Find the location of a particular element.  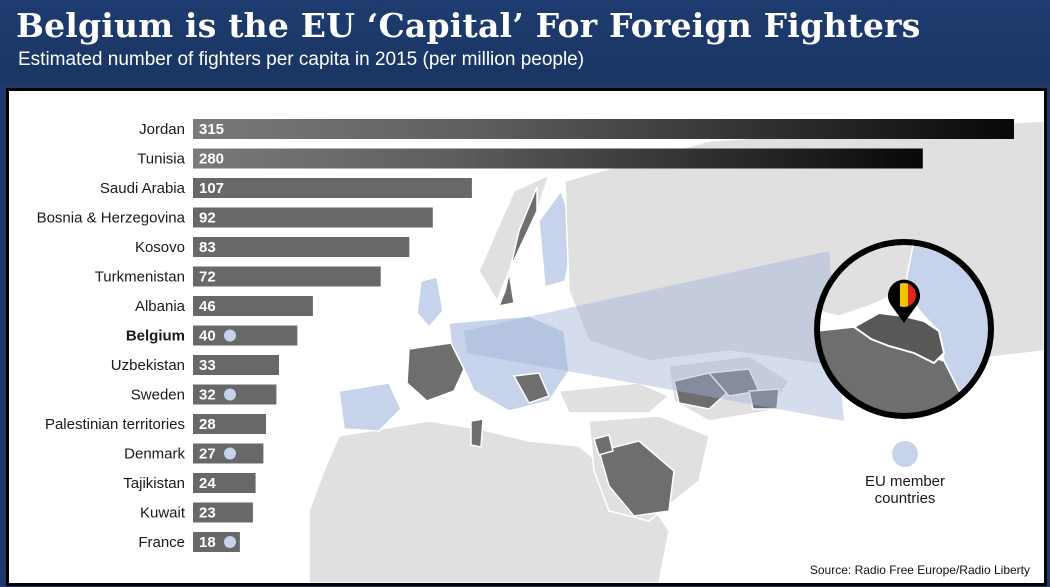

category-label: Belgium is located at coordinates (155, 336).